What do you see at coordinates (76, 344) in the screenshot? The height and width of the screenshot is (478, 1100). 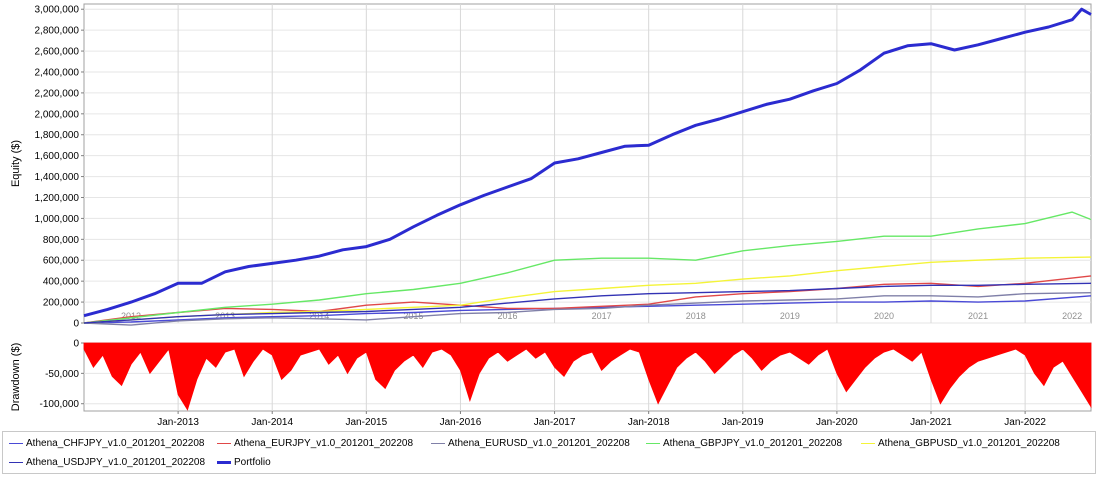 I see `drawdown-ytick-label: 0` at bounding box center [76, 344].